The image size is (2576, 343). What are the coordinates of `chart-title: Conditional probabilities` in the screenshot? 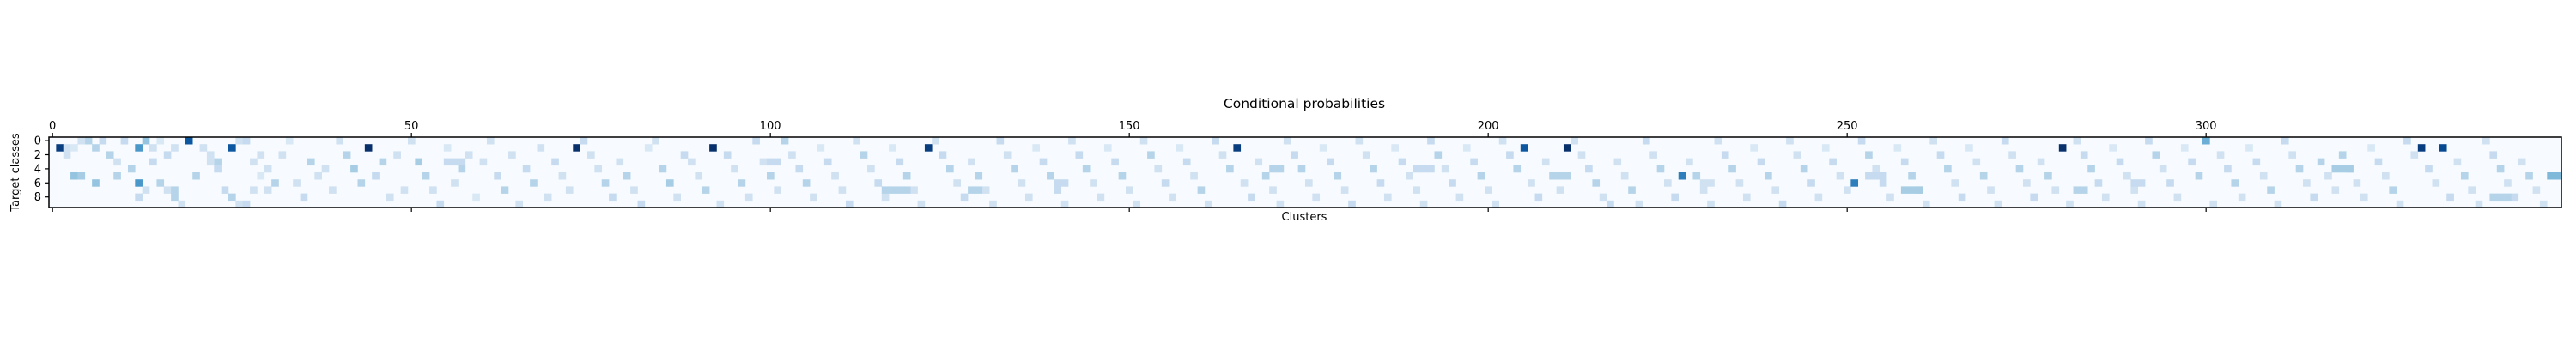 It's located at (1305, 104).